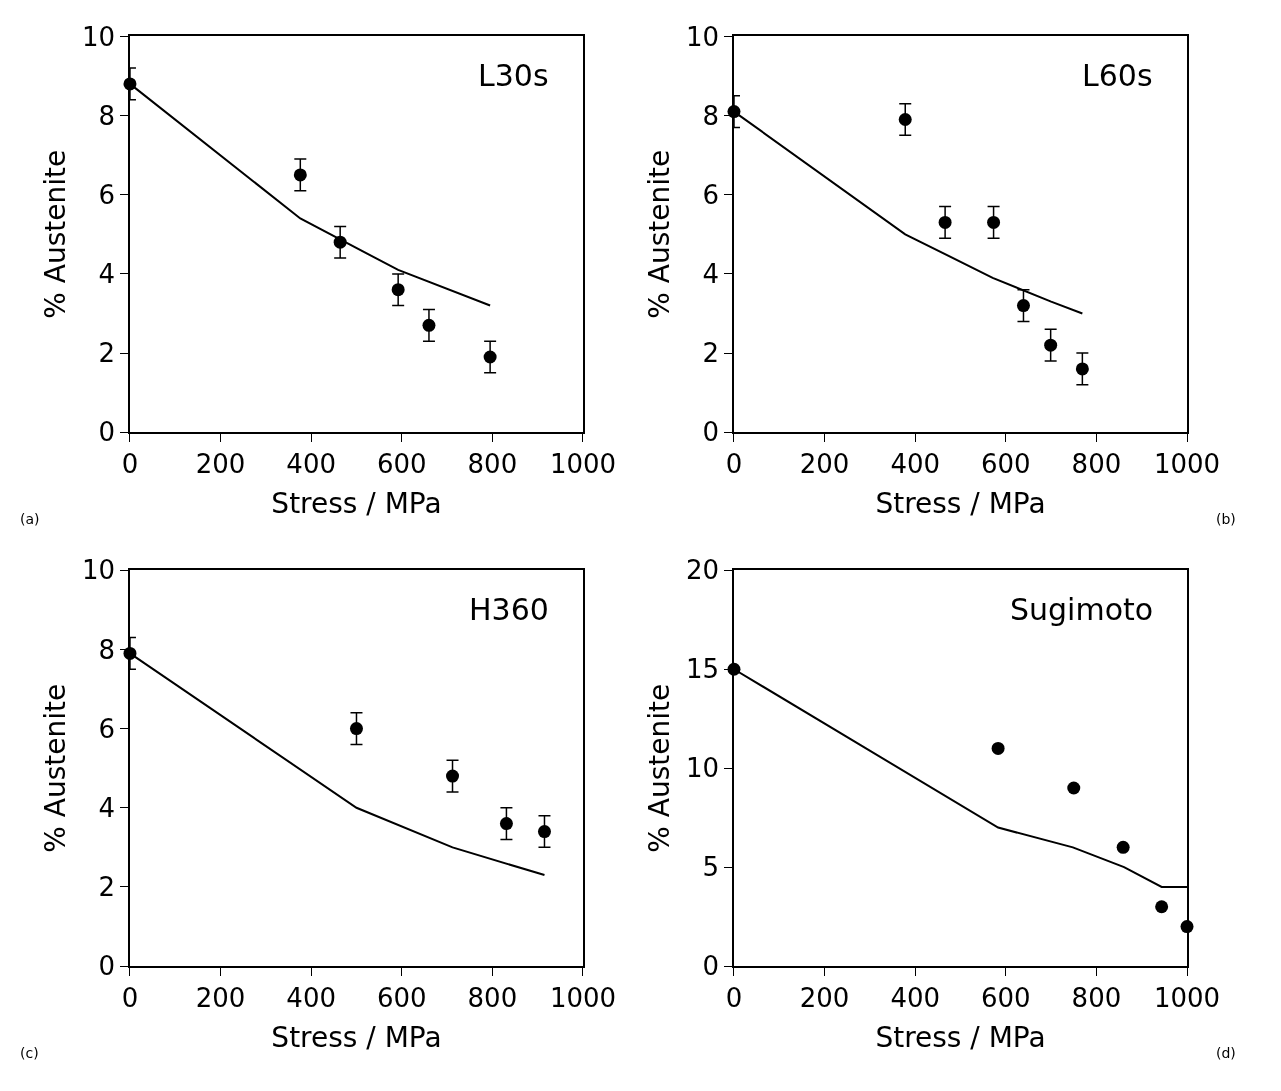 This screenshot has height=1091, width=1281. Describe the element at coordinates (711, 867) in the screenshot. I see `y-tick-label: 5` at that location.